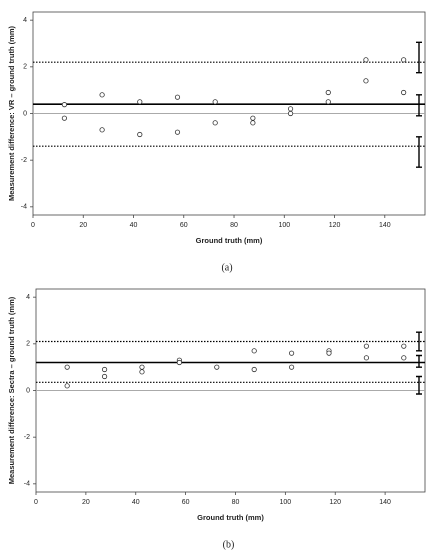 The image size is (436, 550). I want to click on caption: (b), so click(229, 544).